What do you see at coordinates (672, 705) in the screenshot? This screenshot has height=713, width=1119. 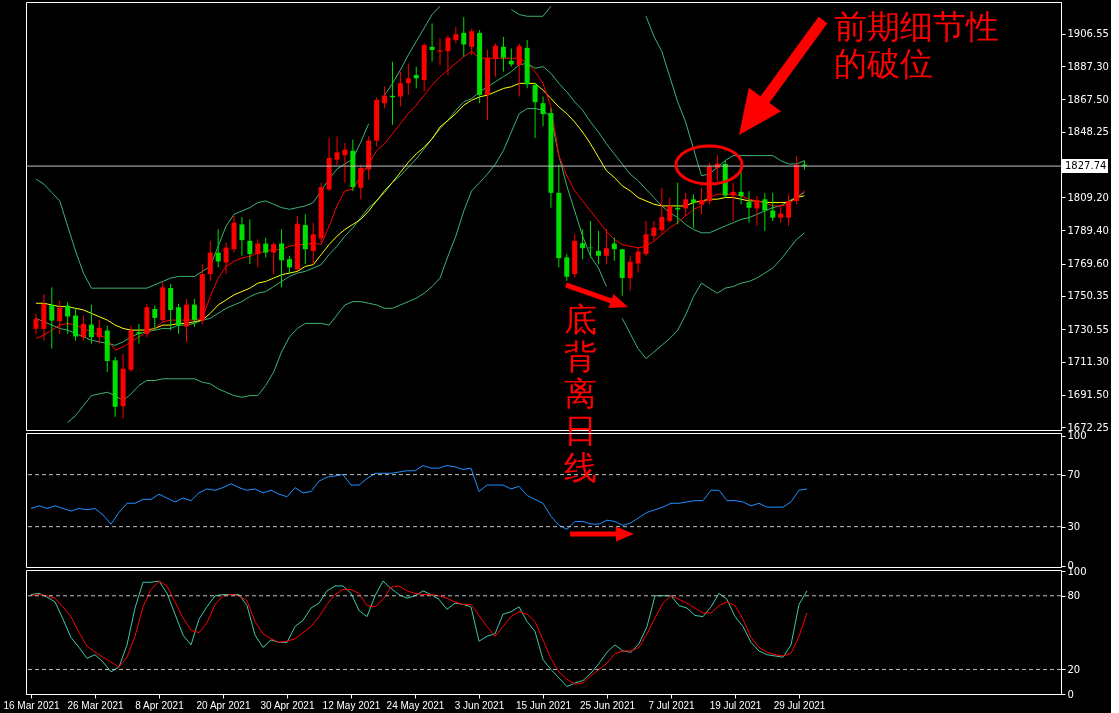 I see `x-tick-label: 7 Jul 2021` at bounding box center [672, 705].